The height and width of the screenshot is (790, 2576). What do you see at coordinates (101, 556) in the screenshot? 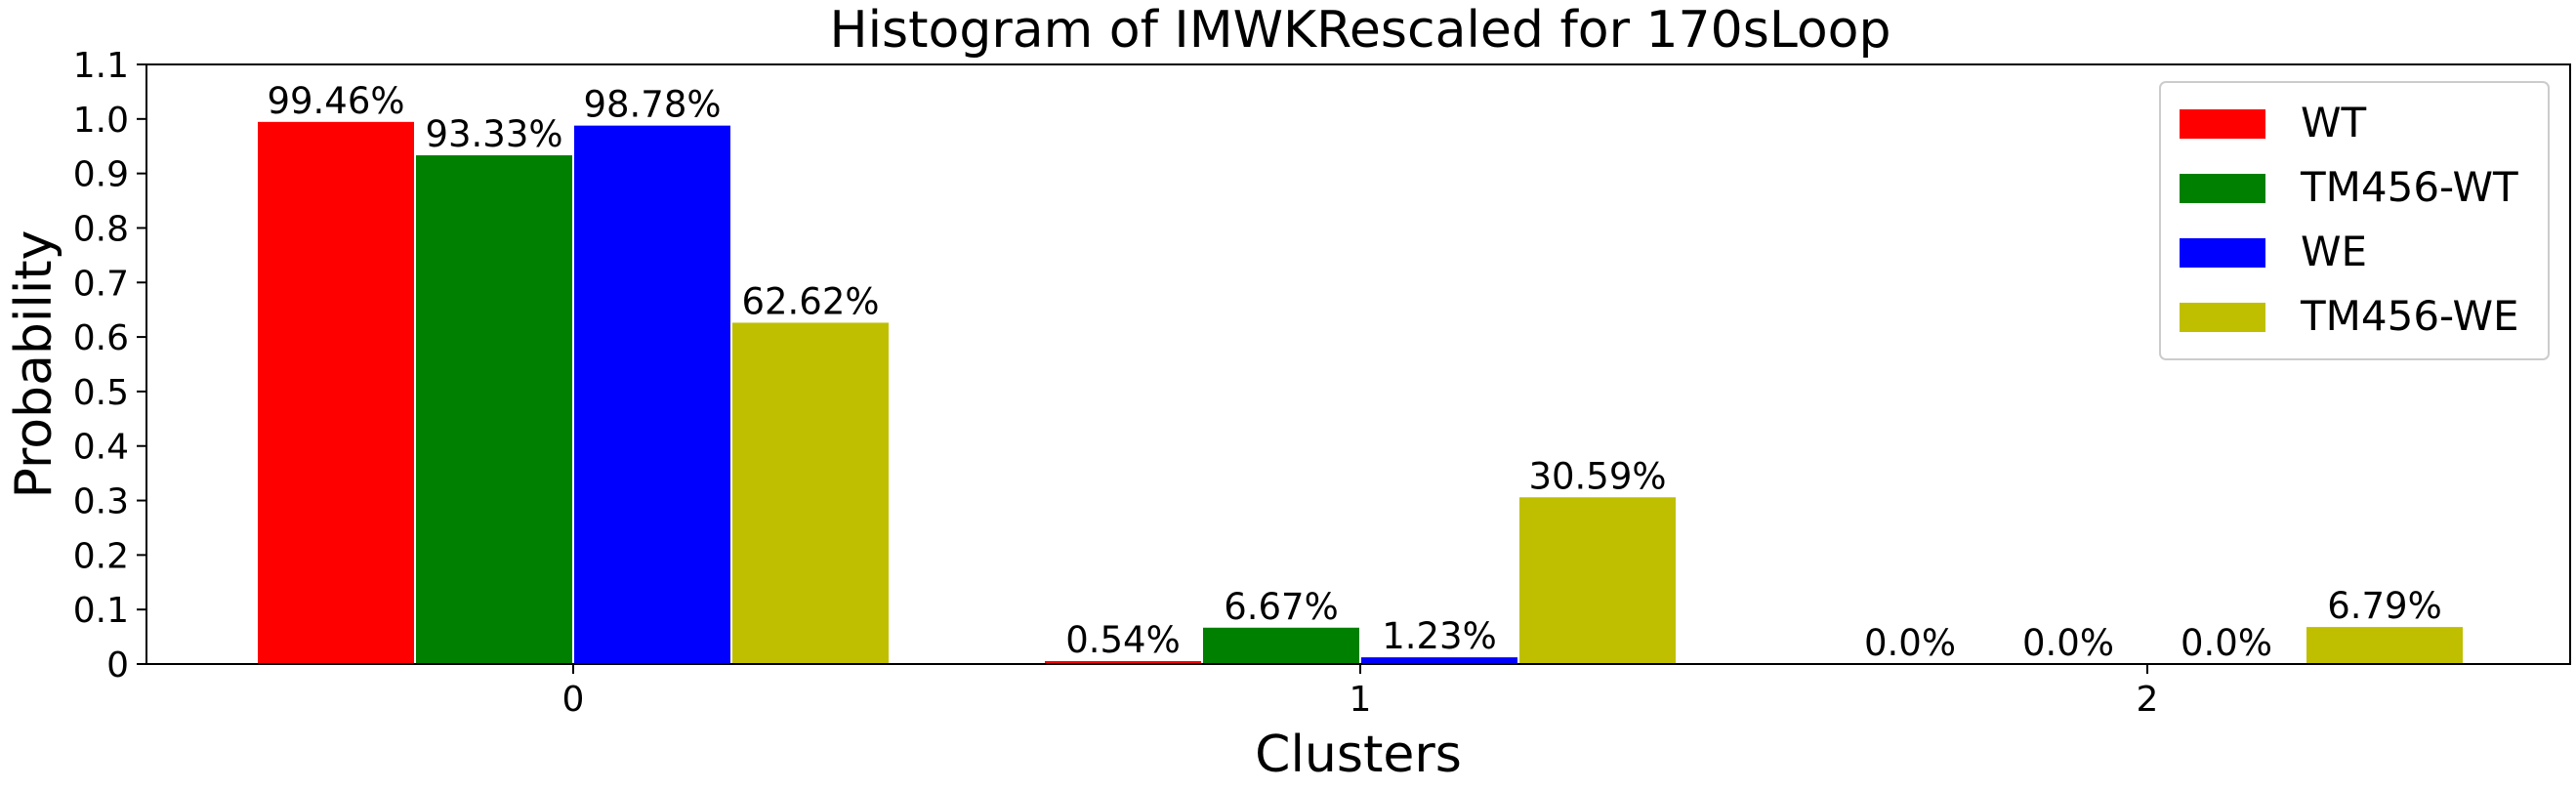
I see `y-tick-label: 0.2` at bounding box center [101, 556].